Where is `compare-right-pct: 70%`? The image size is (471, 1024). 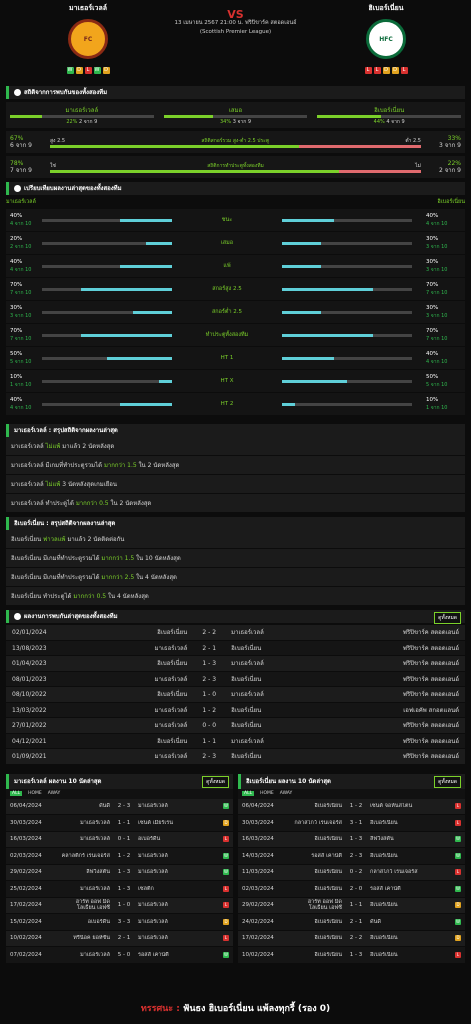
compare-right-pct: 70% is located at coordinates (432, 330).